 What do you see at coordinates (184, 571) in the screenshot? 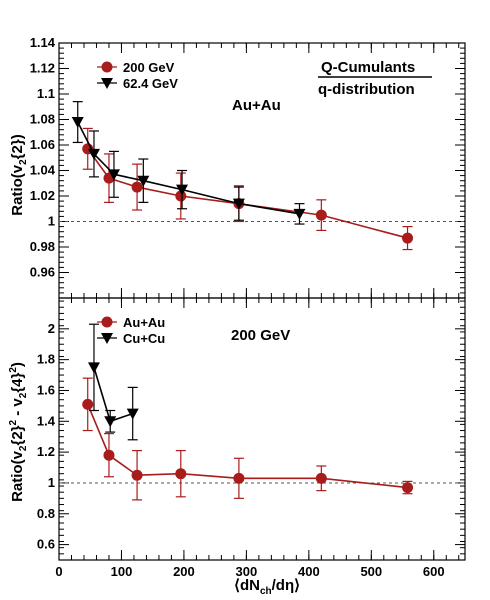
I see `x-tick-label: 200` at bounding box center [184, 571].